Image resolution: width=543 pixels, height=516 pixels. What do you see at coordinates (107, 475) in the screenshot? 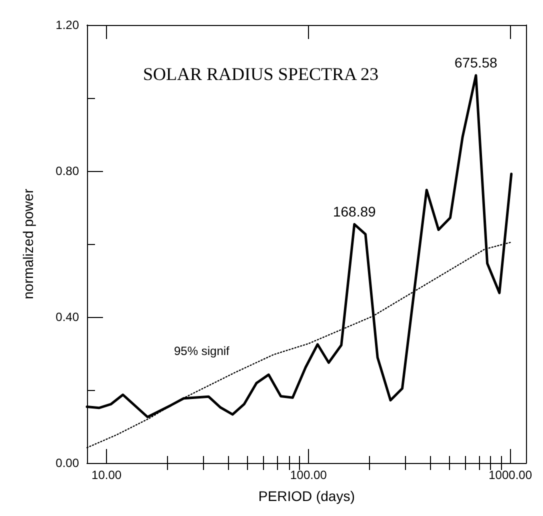
I see `x-tick-label: 10.00` at bounding box center [107, 475].